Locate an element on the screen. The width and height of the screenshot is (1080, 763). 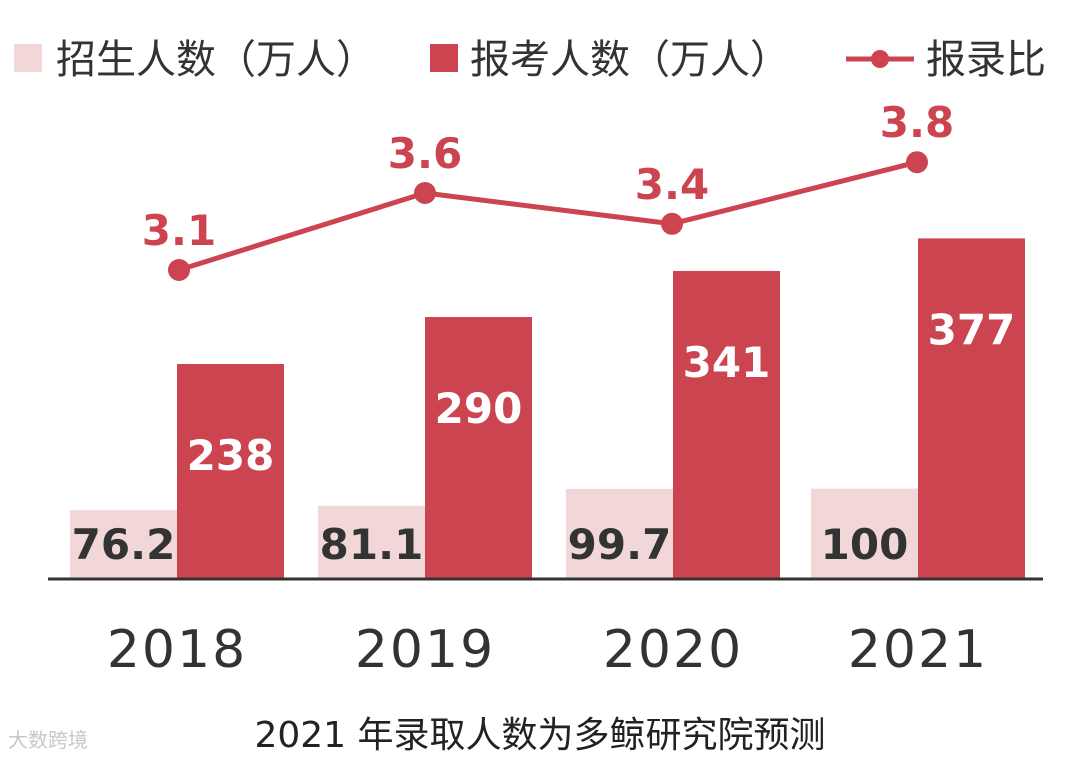
legend-label-enrolled: 招生人数（万人） is located at coordinates (216, 60).